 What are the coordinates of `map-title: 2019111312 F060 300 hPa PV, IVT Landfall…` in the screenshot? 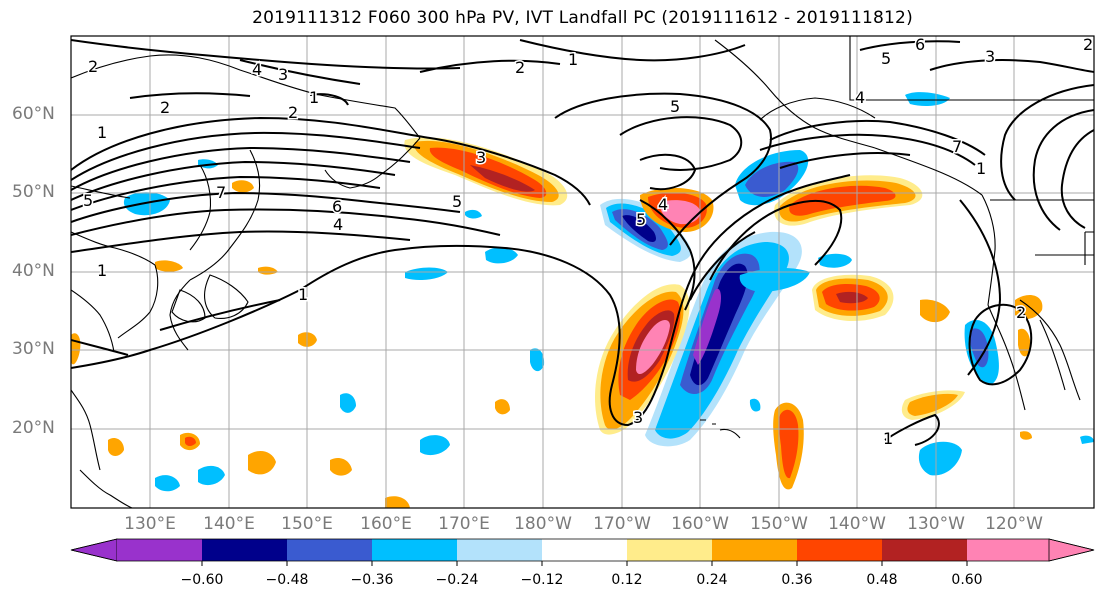 It's located at (582, 18).